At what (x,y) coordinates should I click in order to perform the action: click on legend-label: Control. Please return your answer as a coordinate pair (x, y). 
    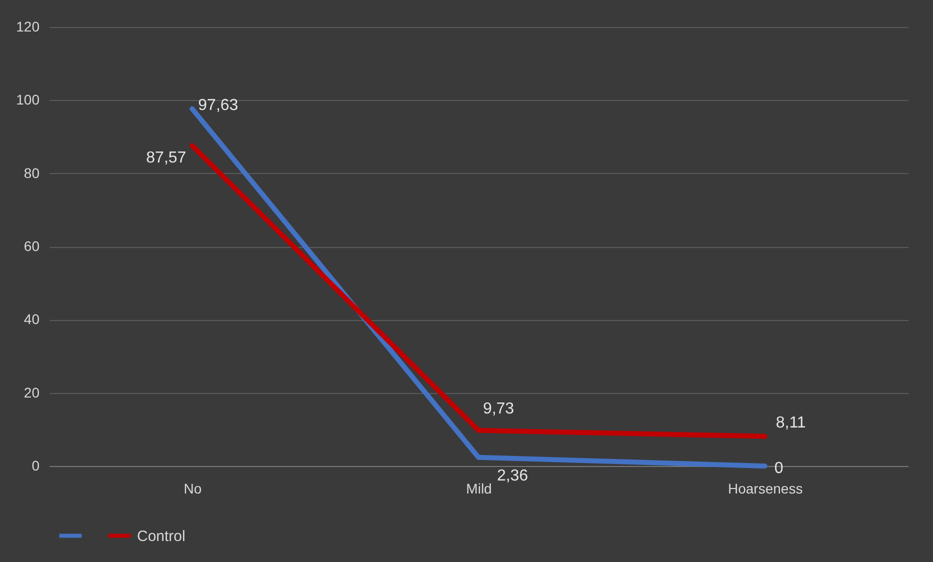
    Looking at the image, I should click on (161, 536).